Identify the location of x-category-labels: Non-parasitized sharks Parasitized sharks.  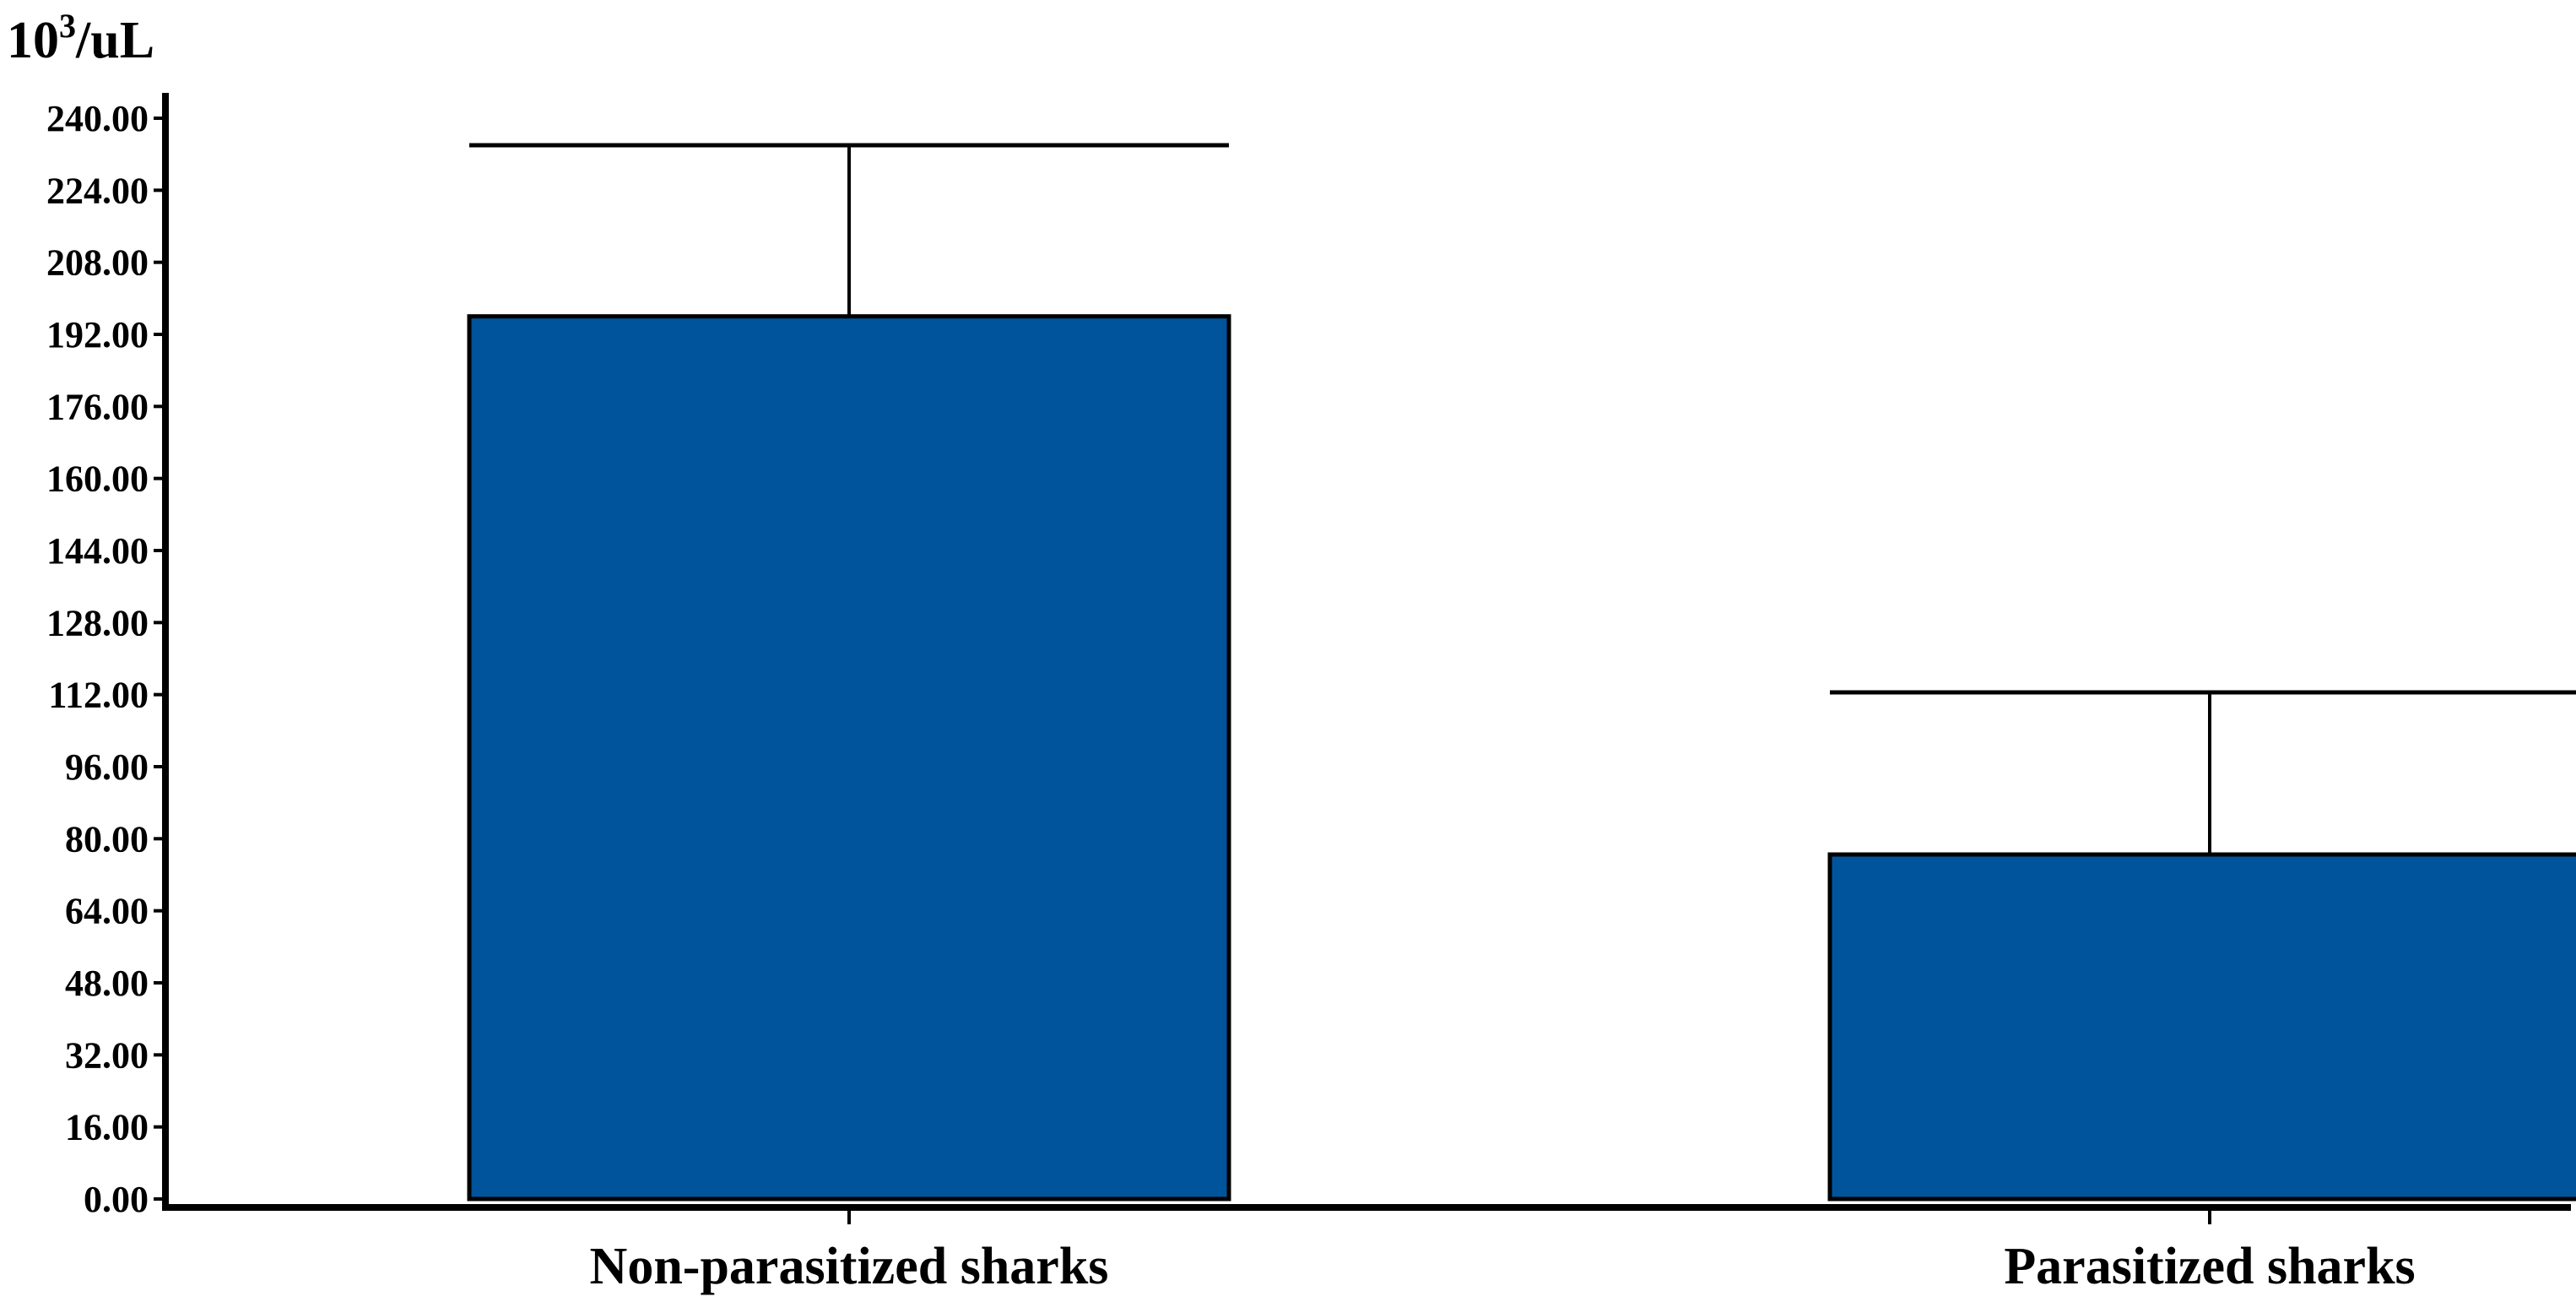
(1503, 1266).